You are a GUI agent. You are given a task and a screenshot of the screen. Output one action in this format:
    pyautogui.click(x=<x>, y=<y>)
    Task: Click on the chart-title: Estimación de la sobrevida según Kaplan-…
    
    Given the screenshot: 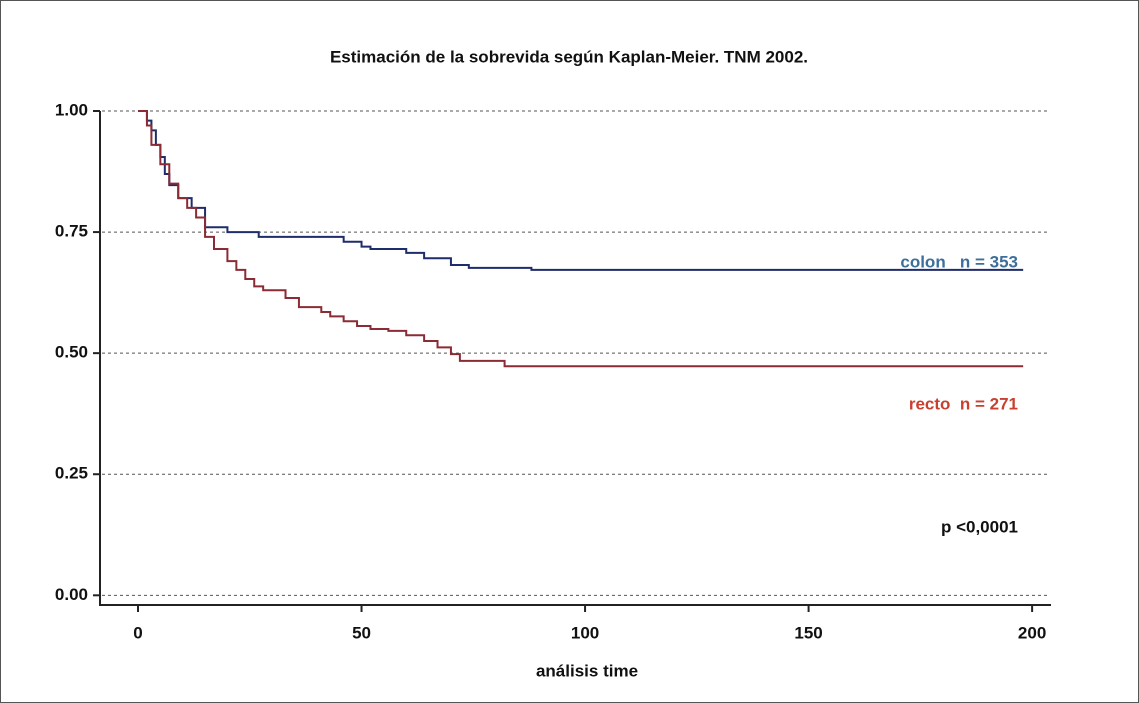 What is the action you would take?
    pyautogui.click(x=569, y=56)
    